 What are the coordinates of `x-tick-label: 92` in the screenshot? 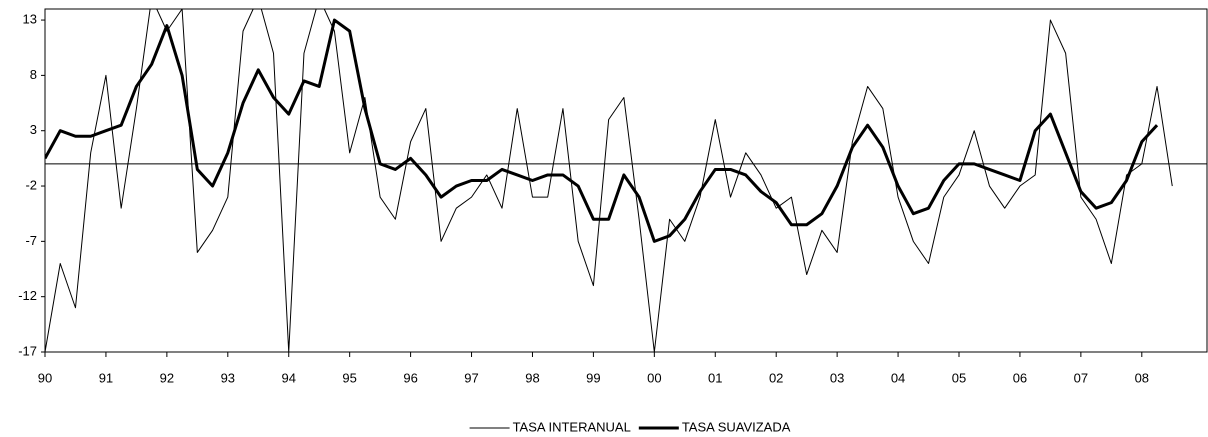 It's located at (167, 377).